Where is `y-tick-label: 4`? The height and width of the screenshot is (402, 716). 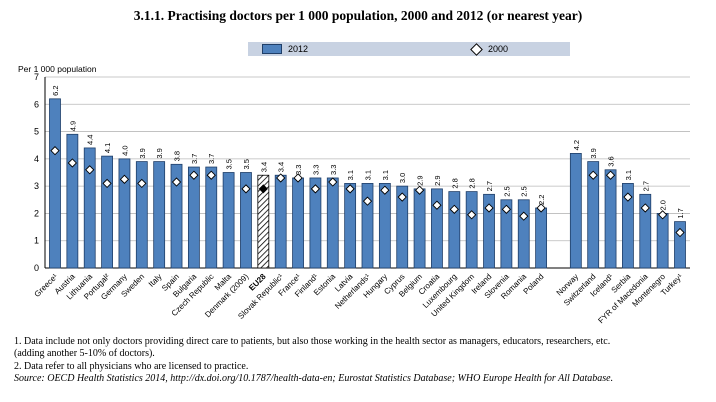 y-tick-label: 4 is located at coordinates (36, 159).